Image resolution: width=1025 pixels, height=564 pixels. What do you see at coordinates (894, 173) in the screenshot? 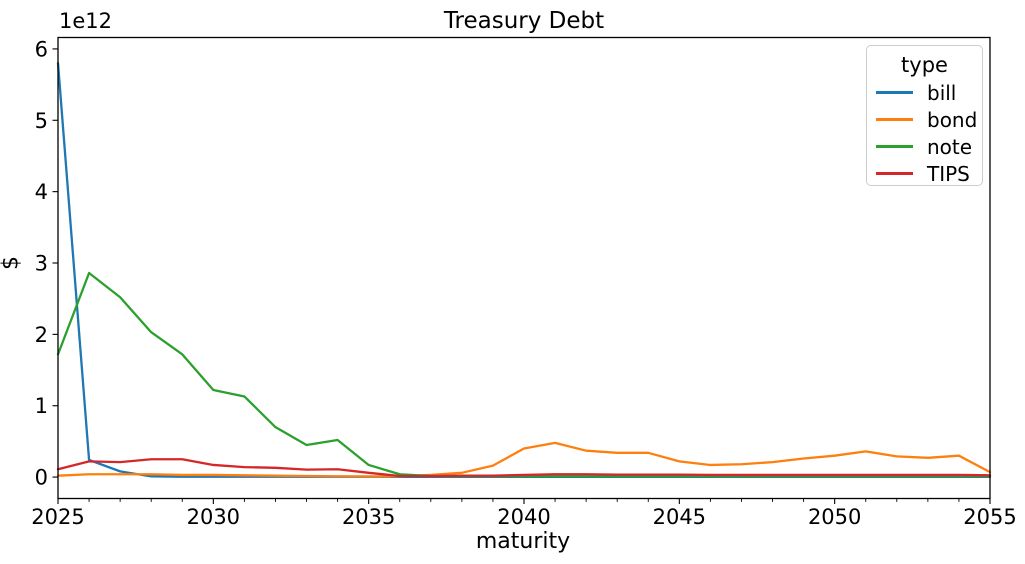
I see `legend-line-tips-icon` at bounding box center [894, 173].